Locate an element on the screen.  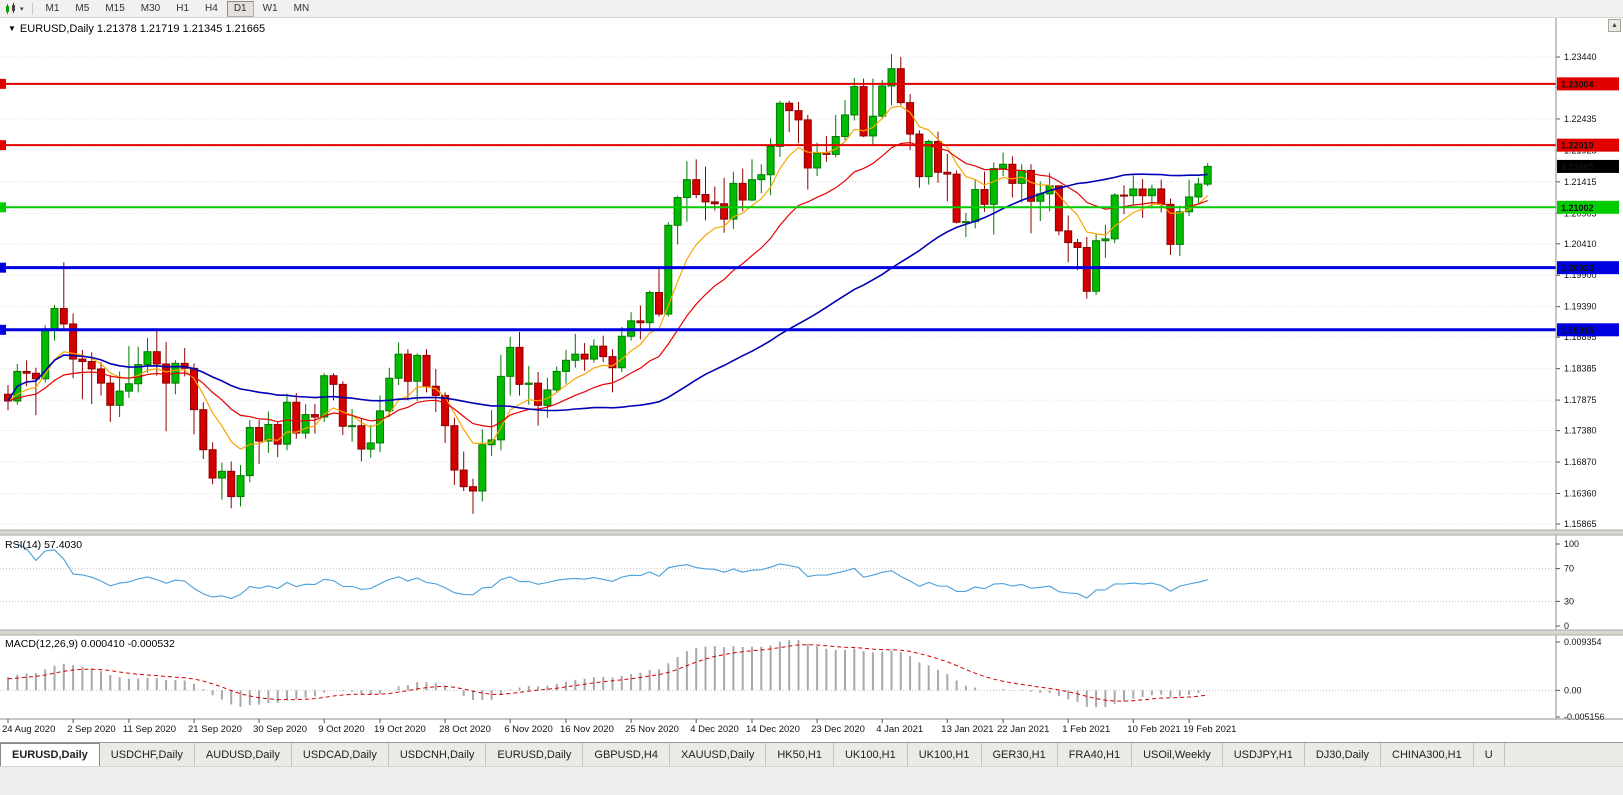
svg-text: 1.19390 is located at coordinates (1580, 307).